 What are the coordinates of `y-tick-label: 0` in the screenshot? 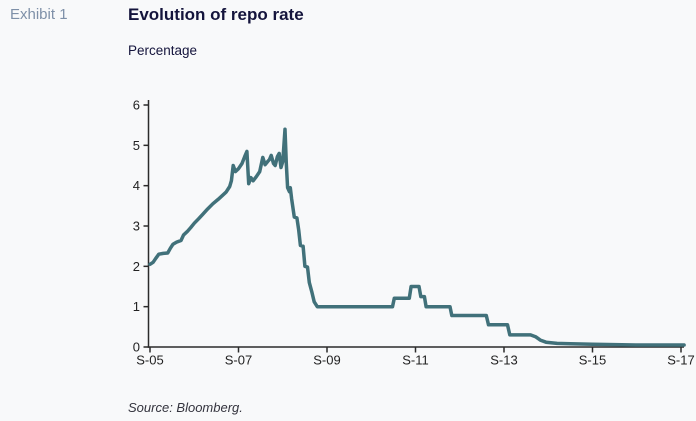 It's located at (136, 347).